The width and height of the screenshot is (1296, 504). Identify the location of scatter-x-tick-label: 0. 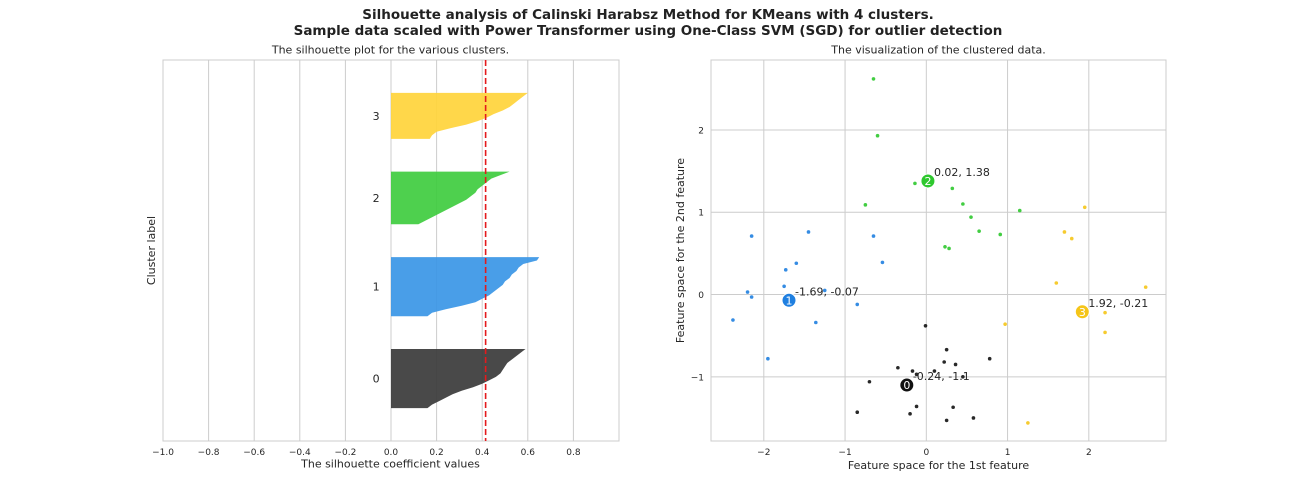
(926, 453).